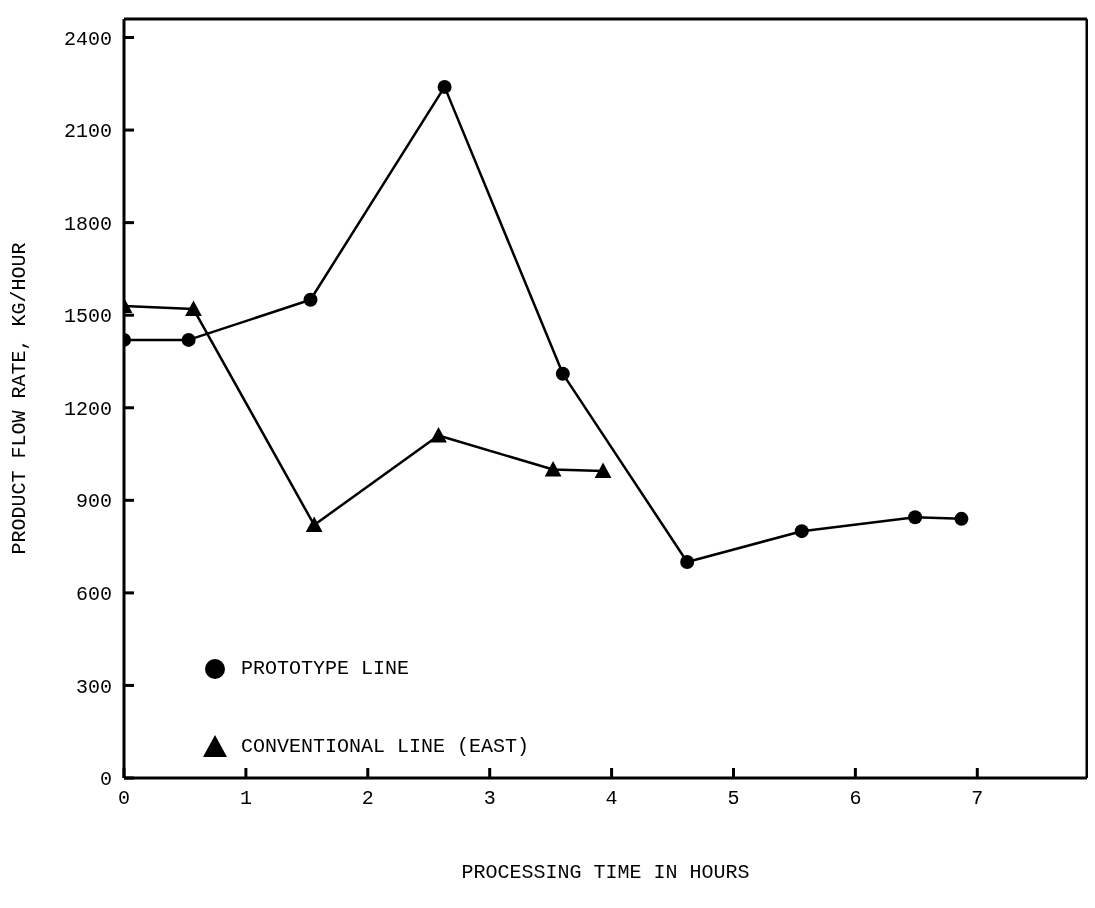 This screenshot has width=1095, height=908. Describe the element at coordinates (385, 746) in the screenshot. I see `legend-label: CONVENTIONAL LINE (EAST)` at that location.